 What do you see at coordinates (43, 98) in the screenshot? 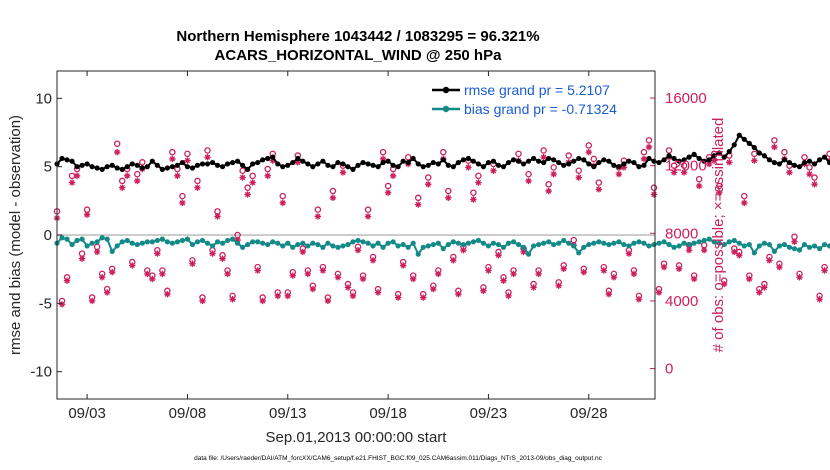
I see `y-left-tick-label: 10` at bounding box center [43, 98].